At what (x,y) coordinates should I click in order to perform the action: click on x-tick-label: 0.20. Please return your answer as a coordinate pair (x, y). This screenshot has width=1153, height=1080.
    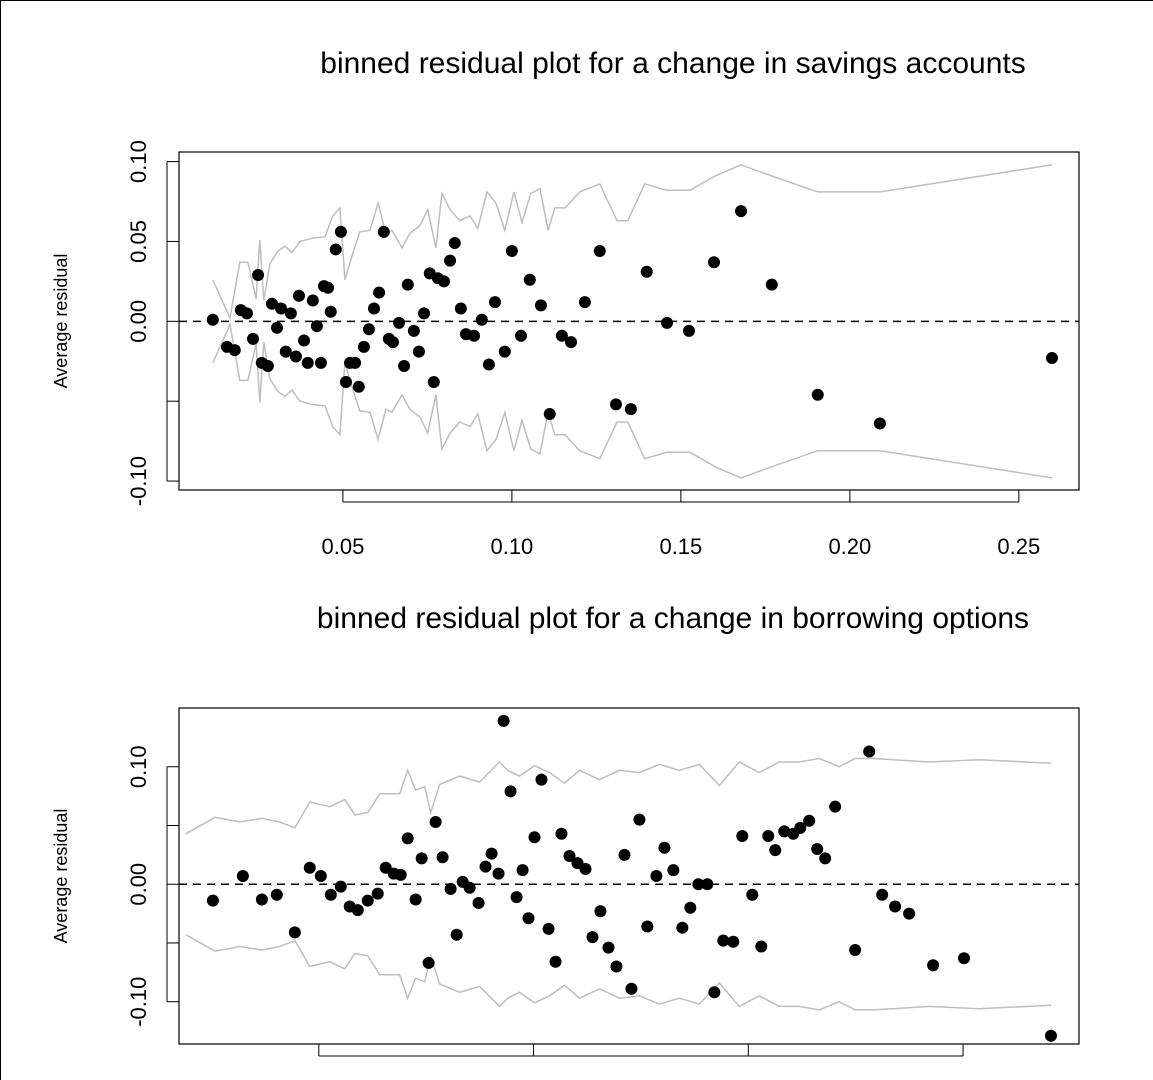
    Looking at the image, I should click on (849, 546).